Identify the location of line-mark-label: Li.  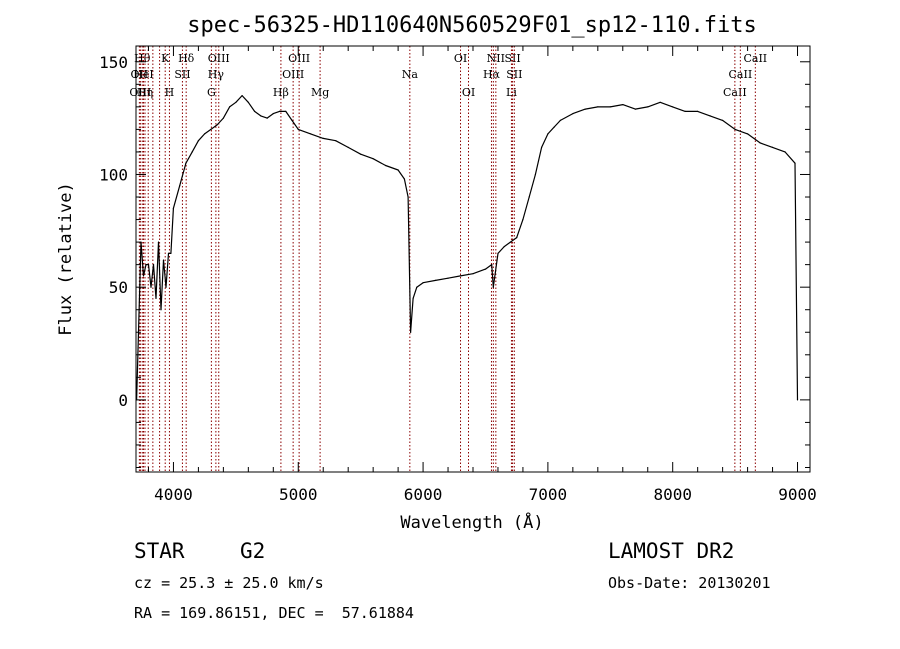
(511, 92).